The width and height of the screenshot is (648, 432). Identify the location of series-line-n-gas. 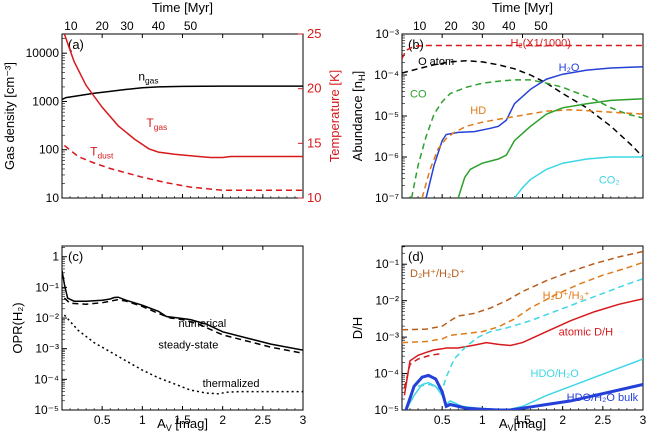
(182, 93).